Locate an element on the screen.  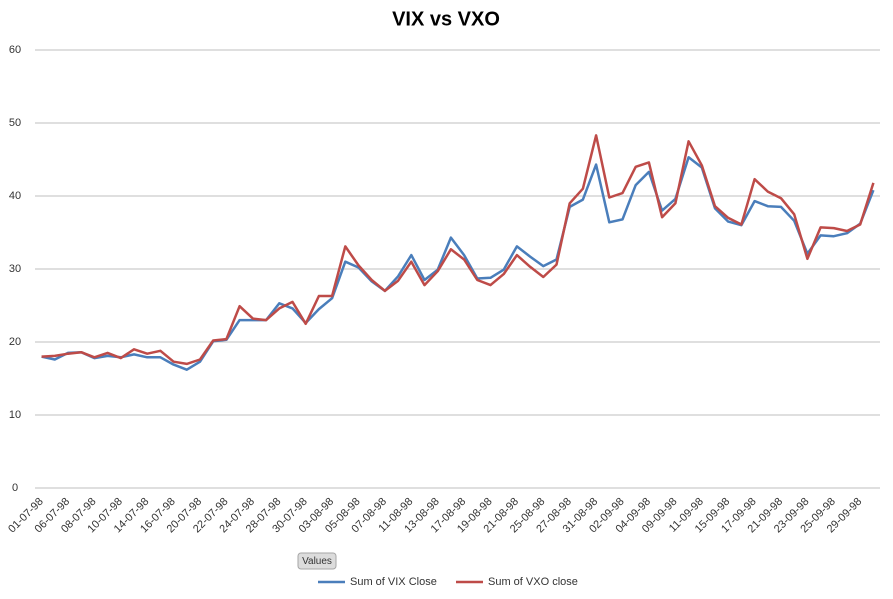
legend-label: Sum of VIX Close is located at coordinates (393, 582).